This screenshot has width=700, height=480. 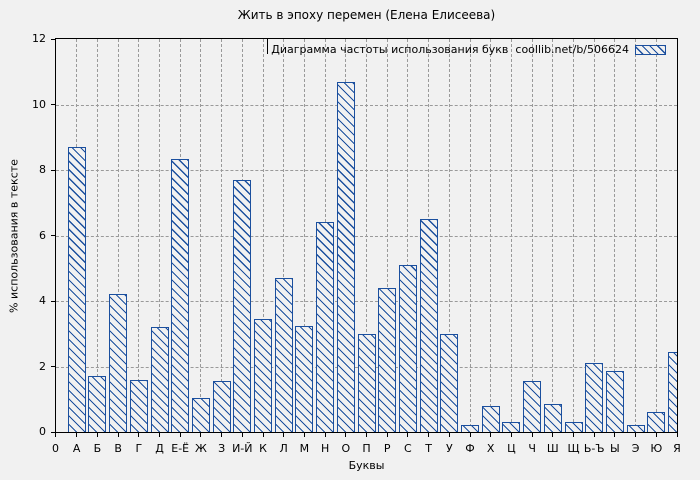 What do you see at coordinates (97, 435) in the screenshot?
I see `x-tick-Б` at bounding box center [97, 435].